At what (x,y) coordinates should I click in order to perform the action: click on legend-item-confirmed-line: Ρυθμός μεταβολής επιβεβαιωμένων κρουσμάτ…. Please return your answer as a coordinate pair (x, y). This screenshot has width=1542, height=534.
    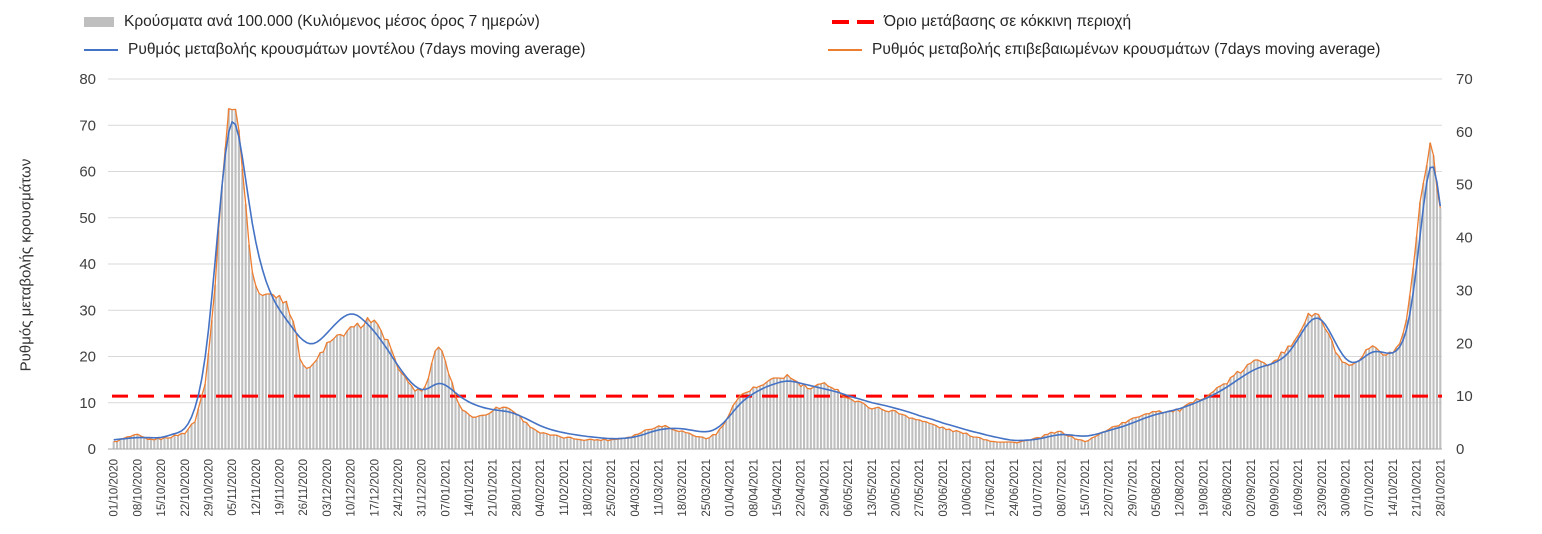
    Looking at the image, I should click on (1104, 50).